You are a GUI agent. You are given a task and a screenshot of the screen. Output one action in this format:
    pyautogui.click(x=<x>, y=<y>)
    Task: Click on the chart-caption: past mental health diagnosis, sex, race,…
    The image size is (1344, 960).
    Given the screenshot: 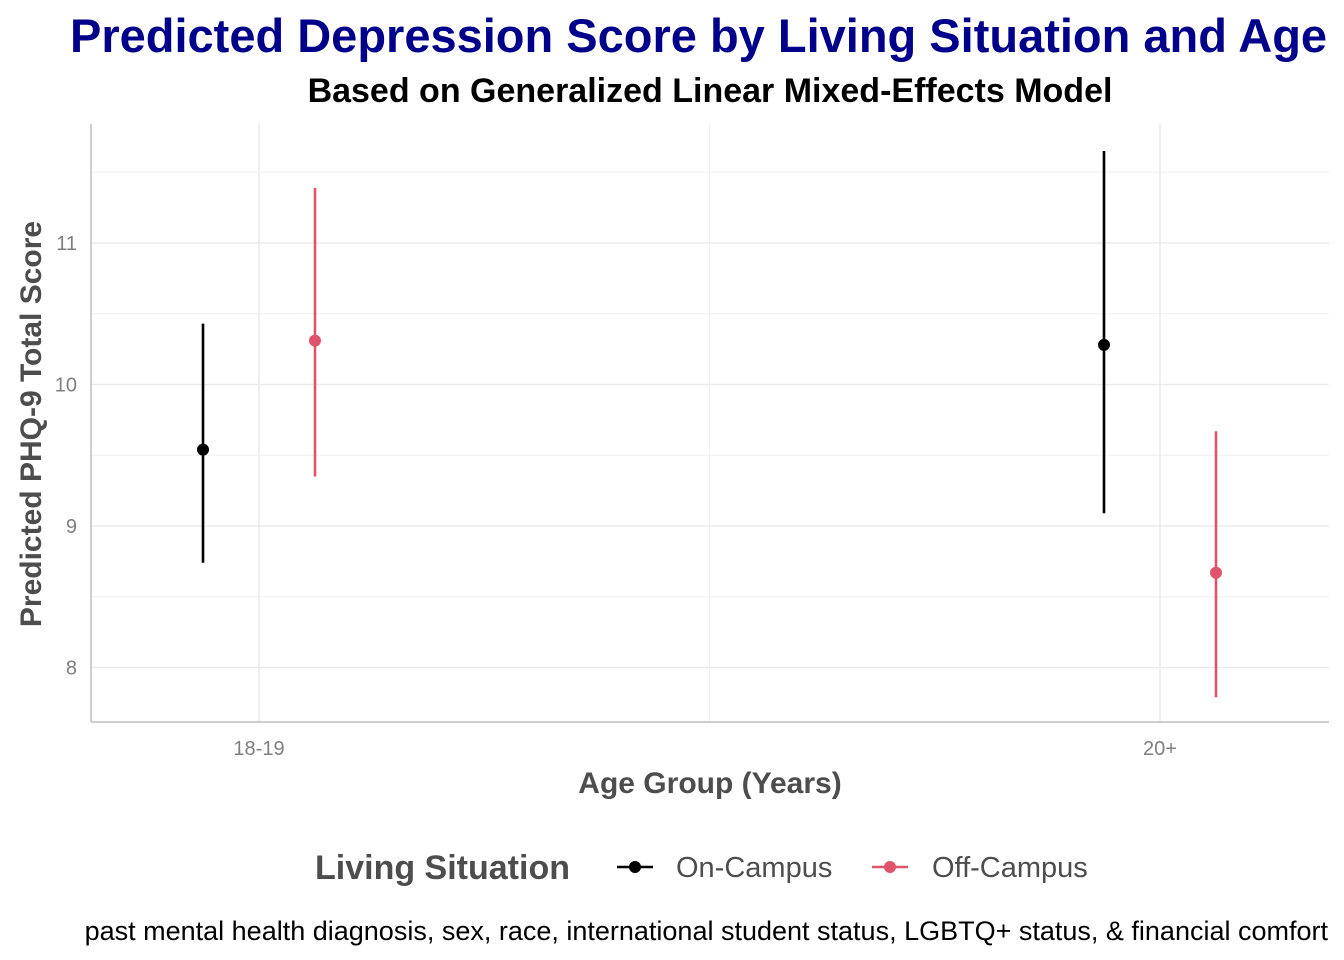 What is the action you would take?
    pyautogui.click(x=707, y=931)
    